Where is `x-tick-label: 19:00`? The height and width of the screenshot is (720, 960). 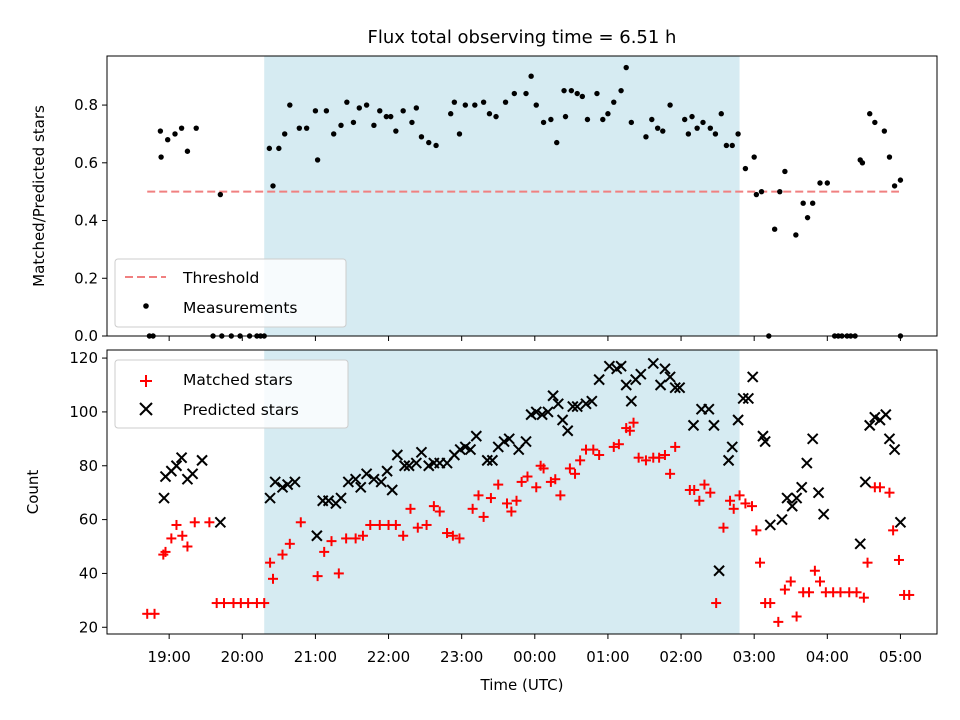
x-tick-label: 19:00 is located at coordinates (169, 657).